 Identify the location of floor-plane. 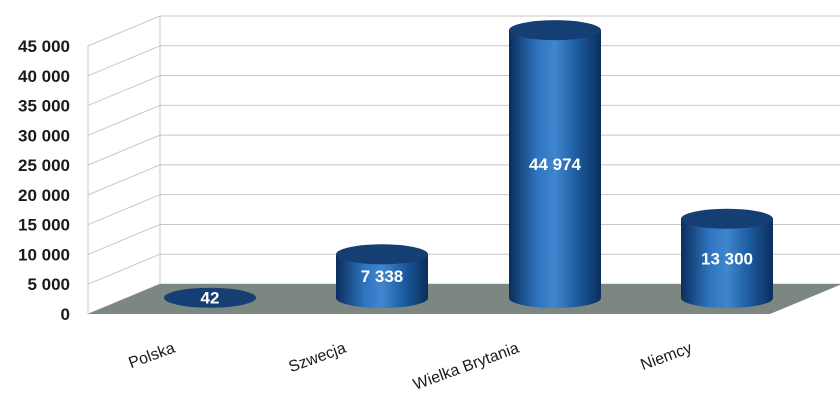
(464, 299).